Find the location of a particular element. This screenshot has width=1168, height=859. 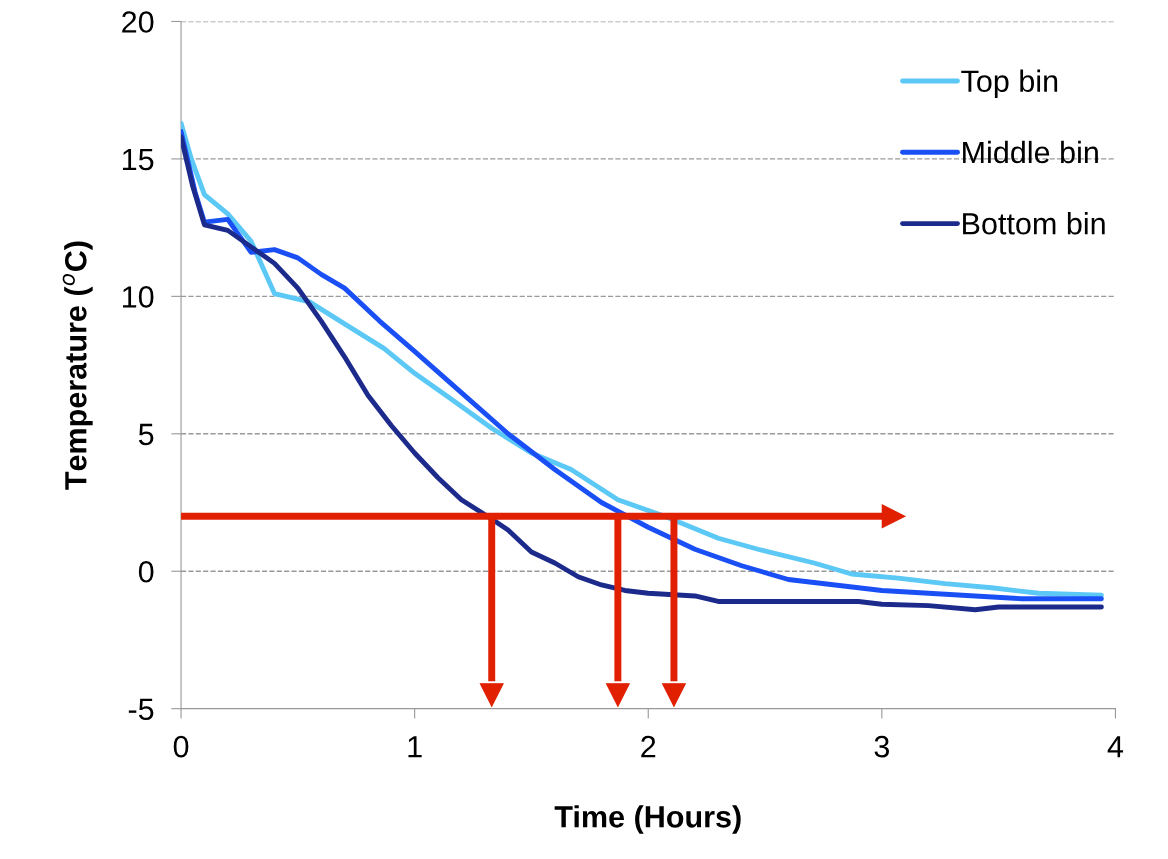

y-tick-label: 0 is located at coordinates (146, 571).